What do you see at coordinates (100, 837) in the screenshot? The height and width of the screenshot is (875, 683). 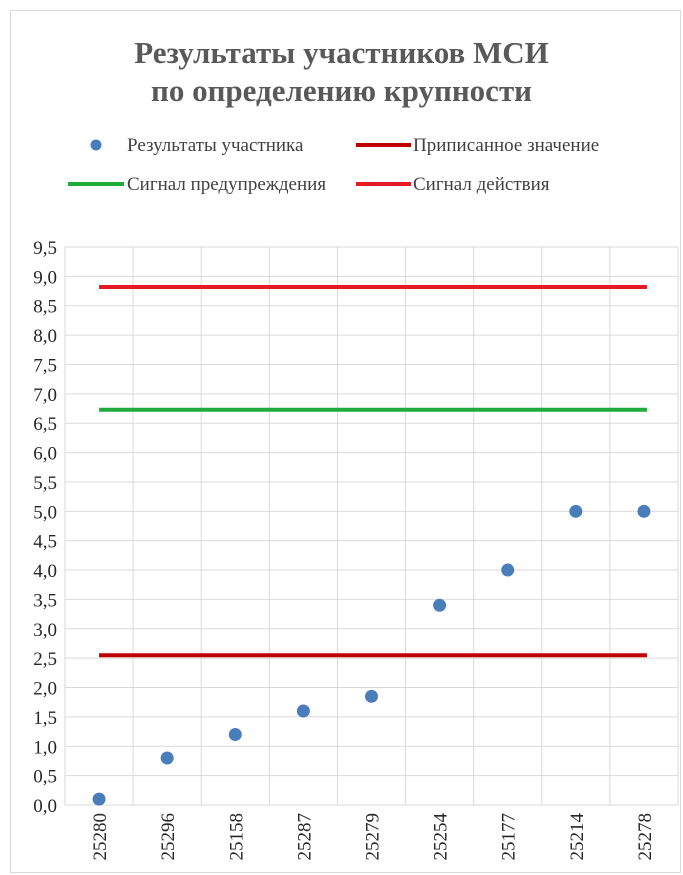 I see `x-tick-label: 25280` at bounding box center [100, 837].